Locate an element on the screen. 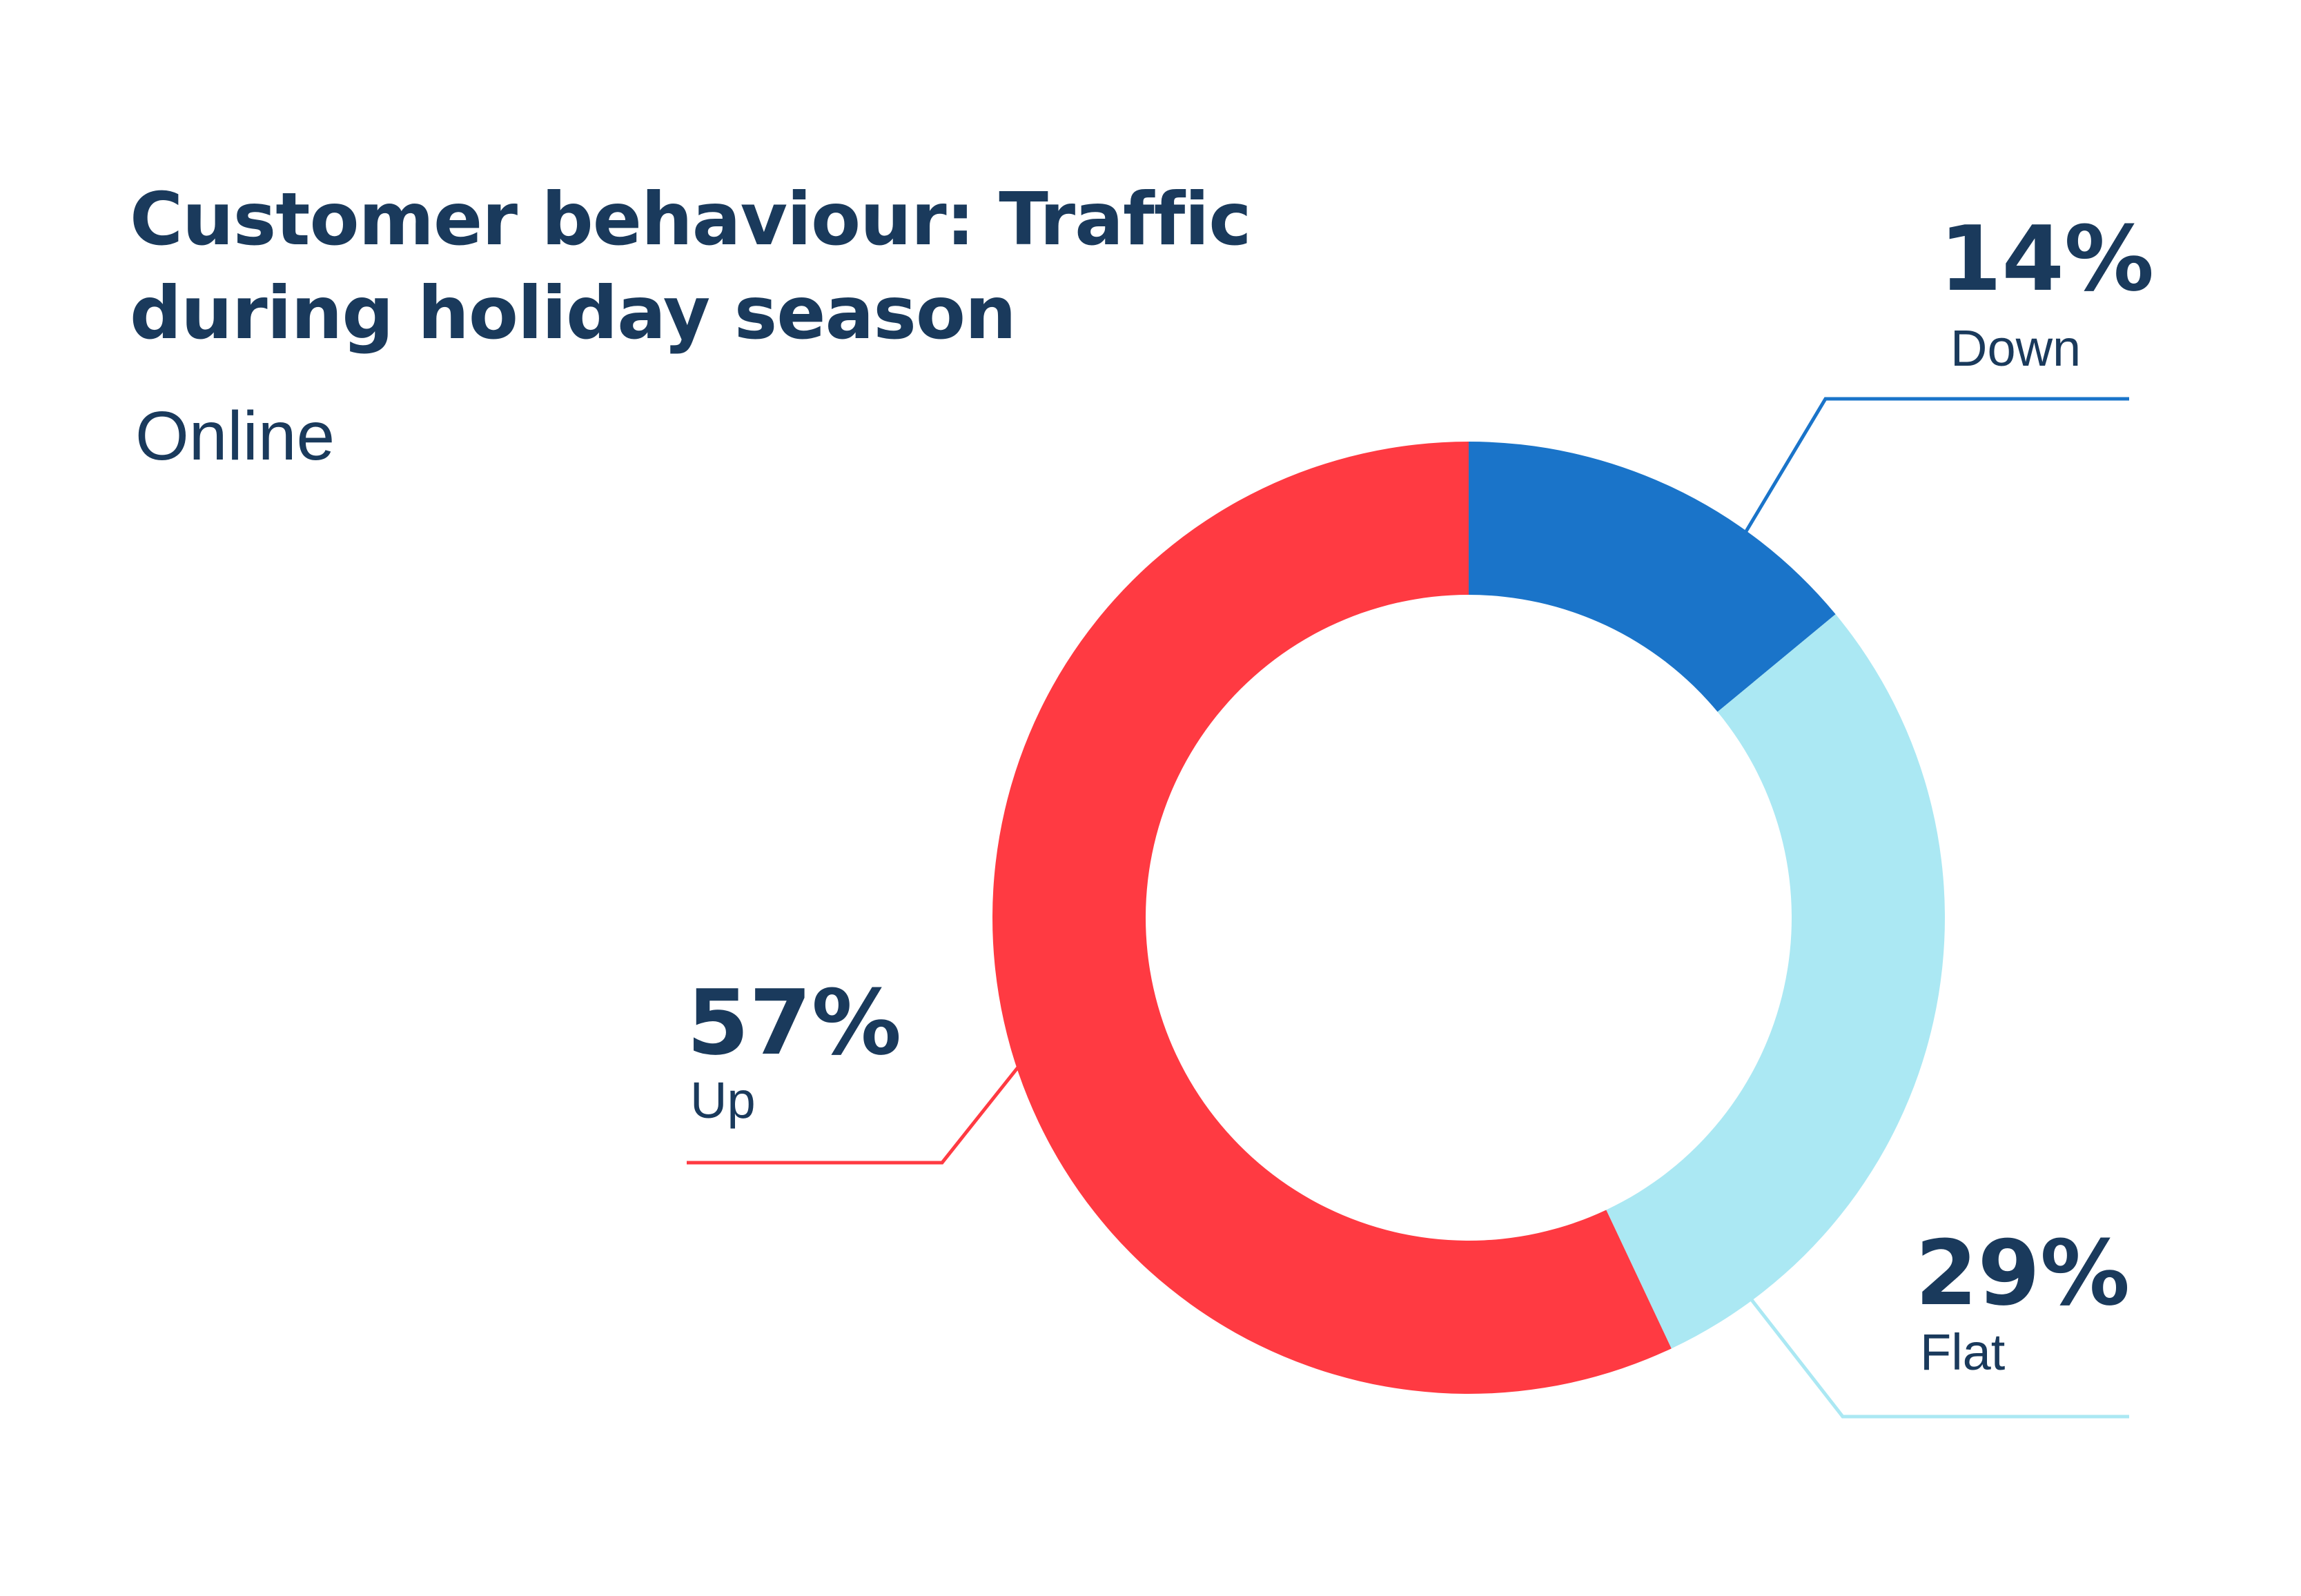 The image size is (2301, 1596). slice-label-flat: Flat is located at coordinates (1963, 1352).